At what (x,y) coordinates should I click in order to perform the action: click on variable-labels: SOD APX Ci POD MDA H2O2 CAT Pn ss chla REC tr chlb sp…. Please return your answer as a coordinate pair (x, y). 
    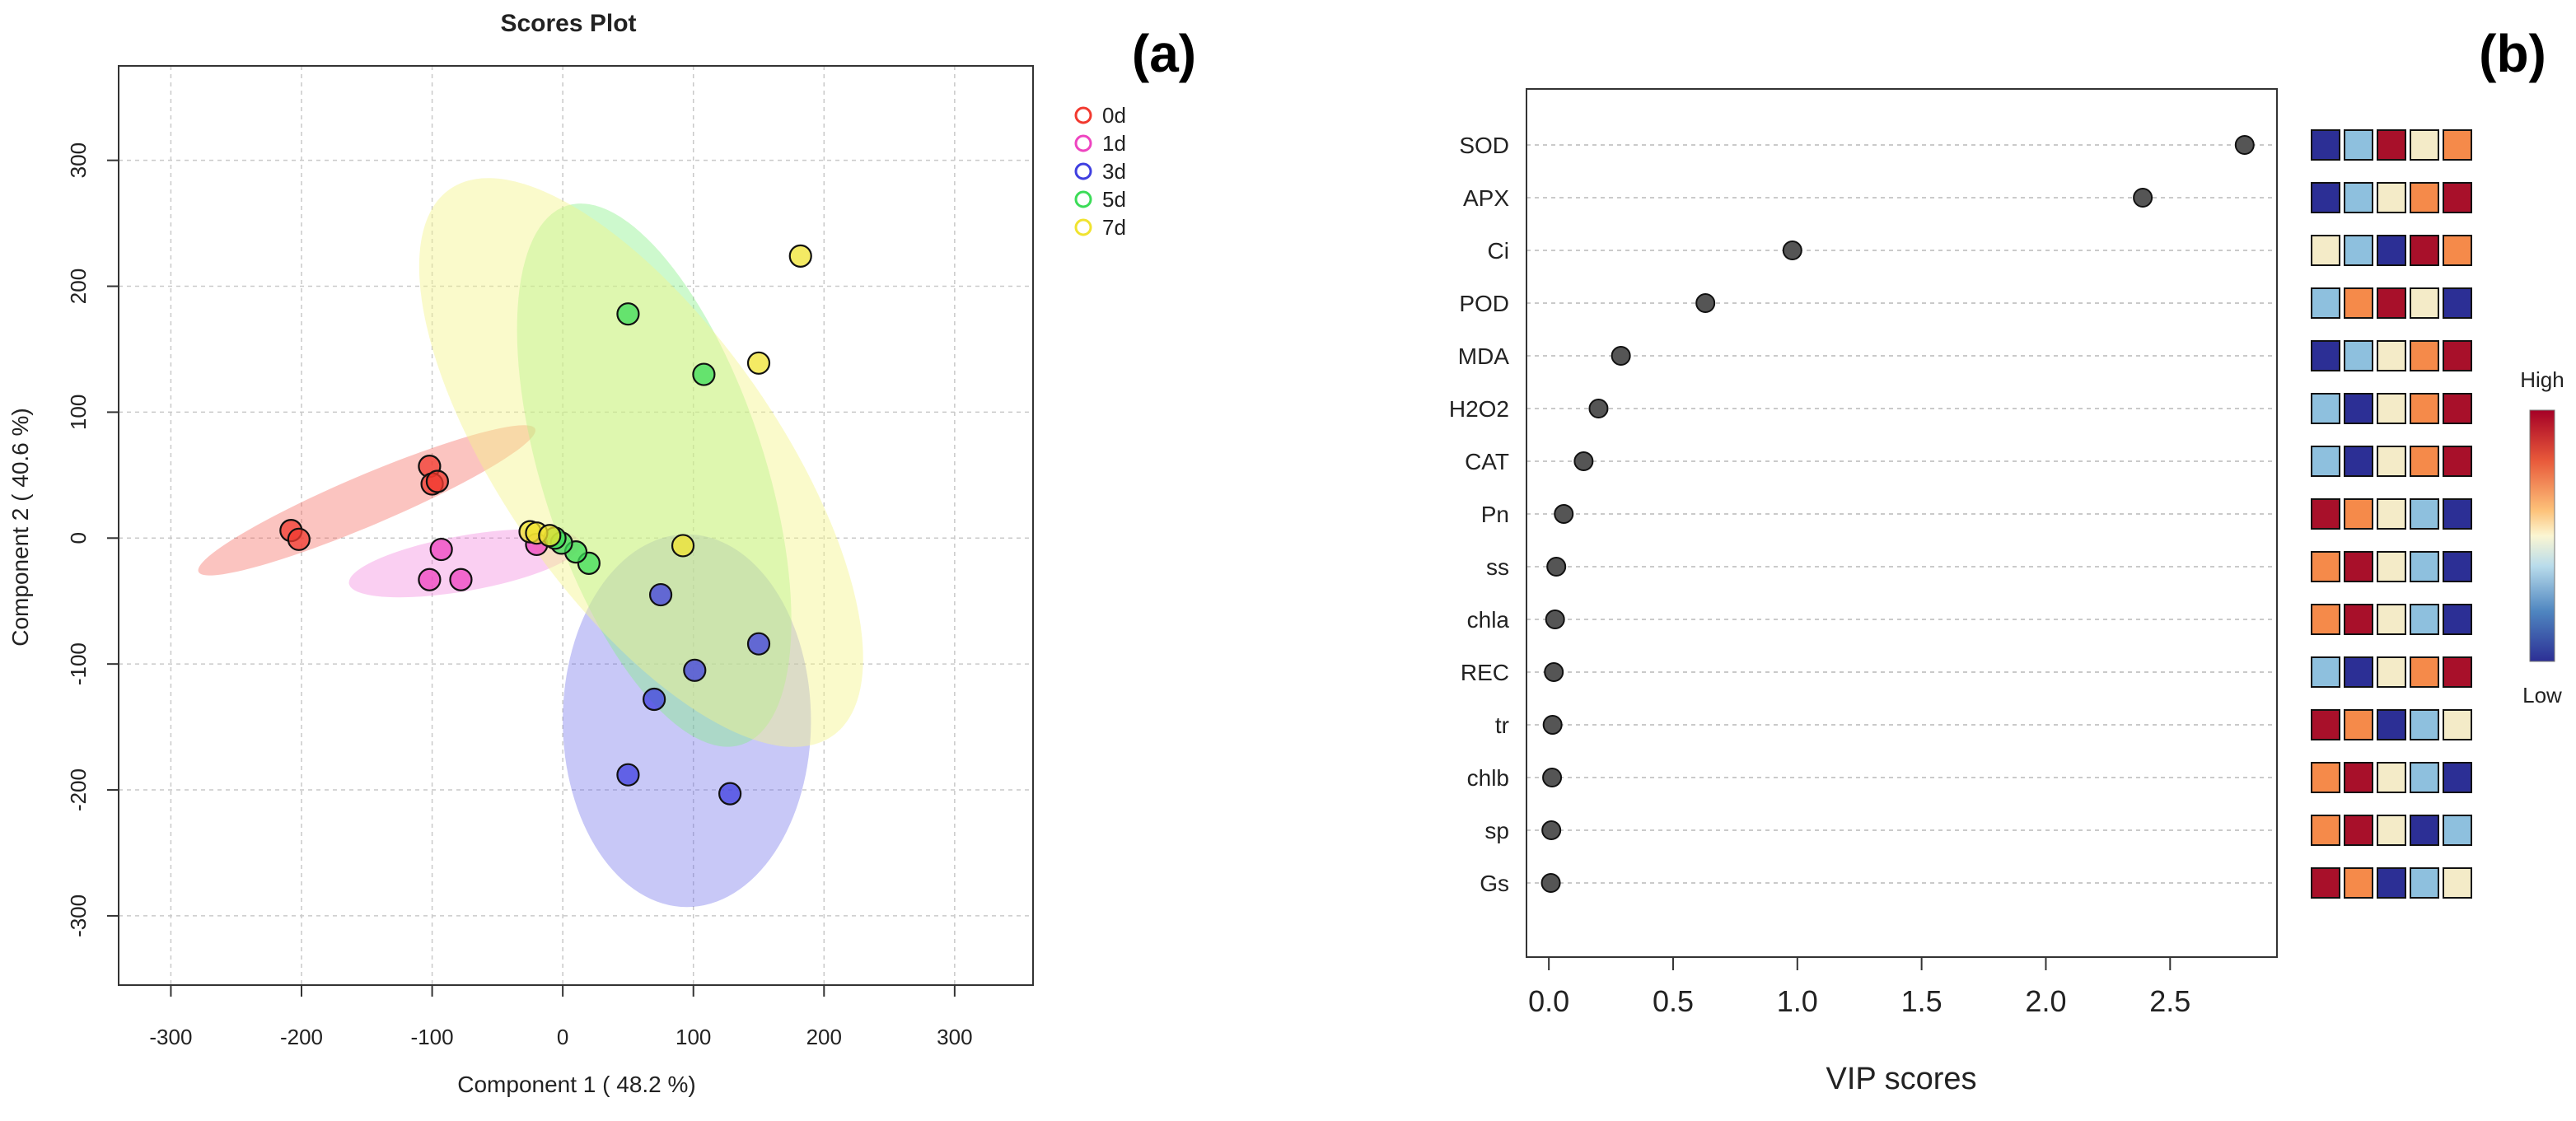
    Looking at the image, I should click on (1479, 514).